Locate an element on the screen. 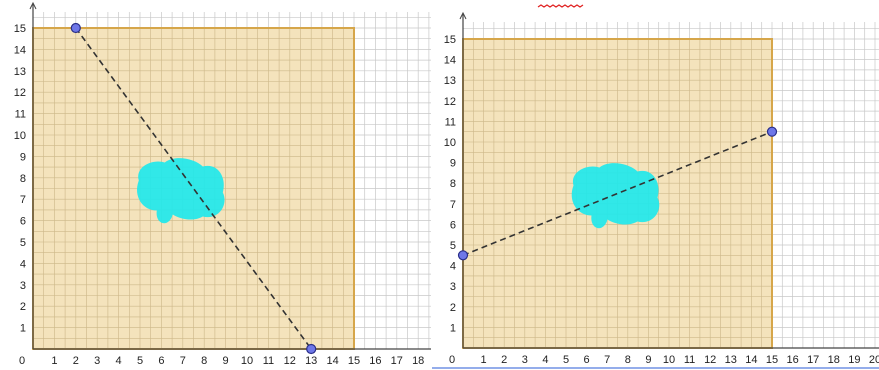  spellcheck-squiggle-icon is located at coordinates (560, 6).